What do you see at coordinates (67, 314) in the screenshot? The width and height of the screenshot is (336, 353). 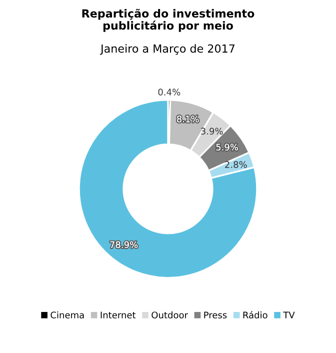 I see `legend-label: Cinema` at bounding box center [67, 314].